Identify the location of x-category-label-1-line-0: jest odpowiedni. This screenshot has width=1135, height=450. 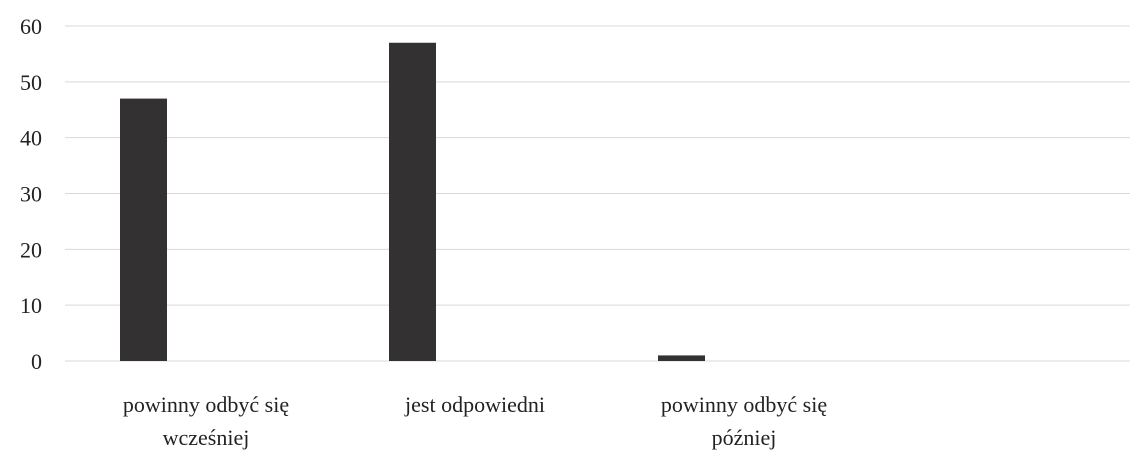
(474, 404).